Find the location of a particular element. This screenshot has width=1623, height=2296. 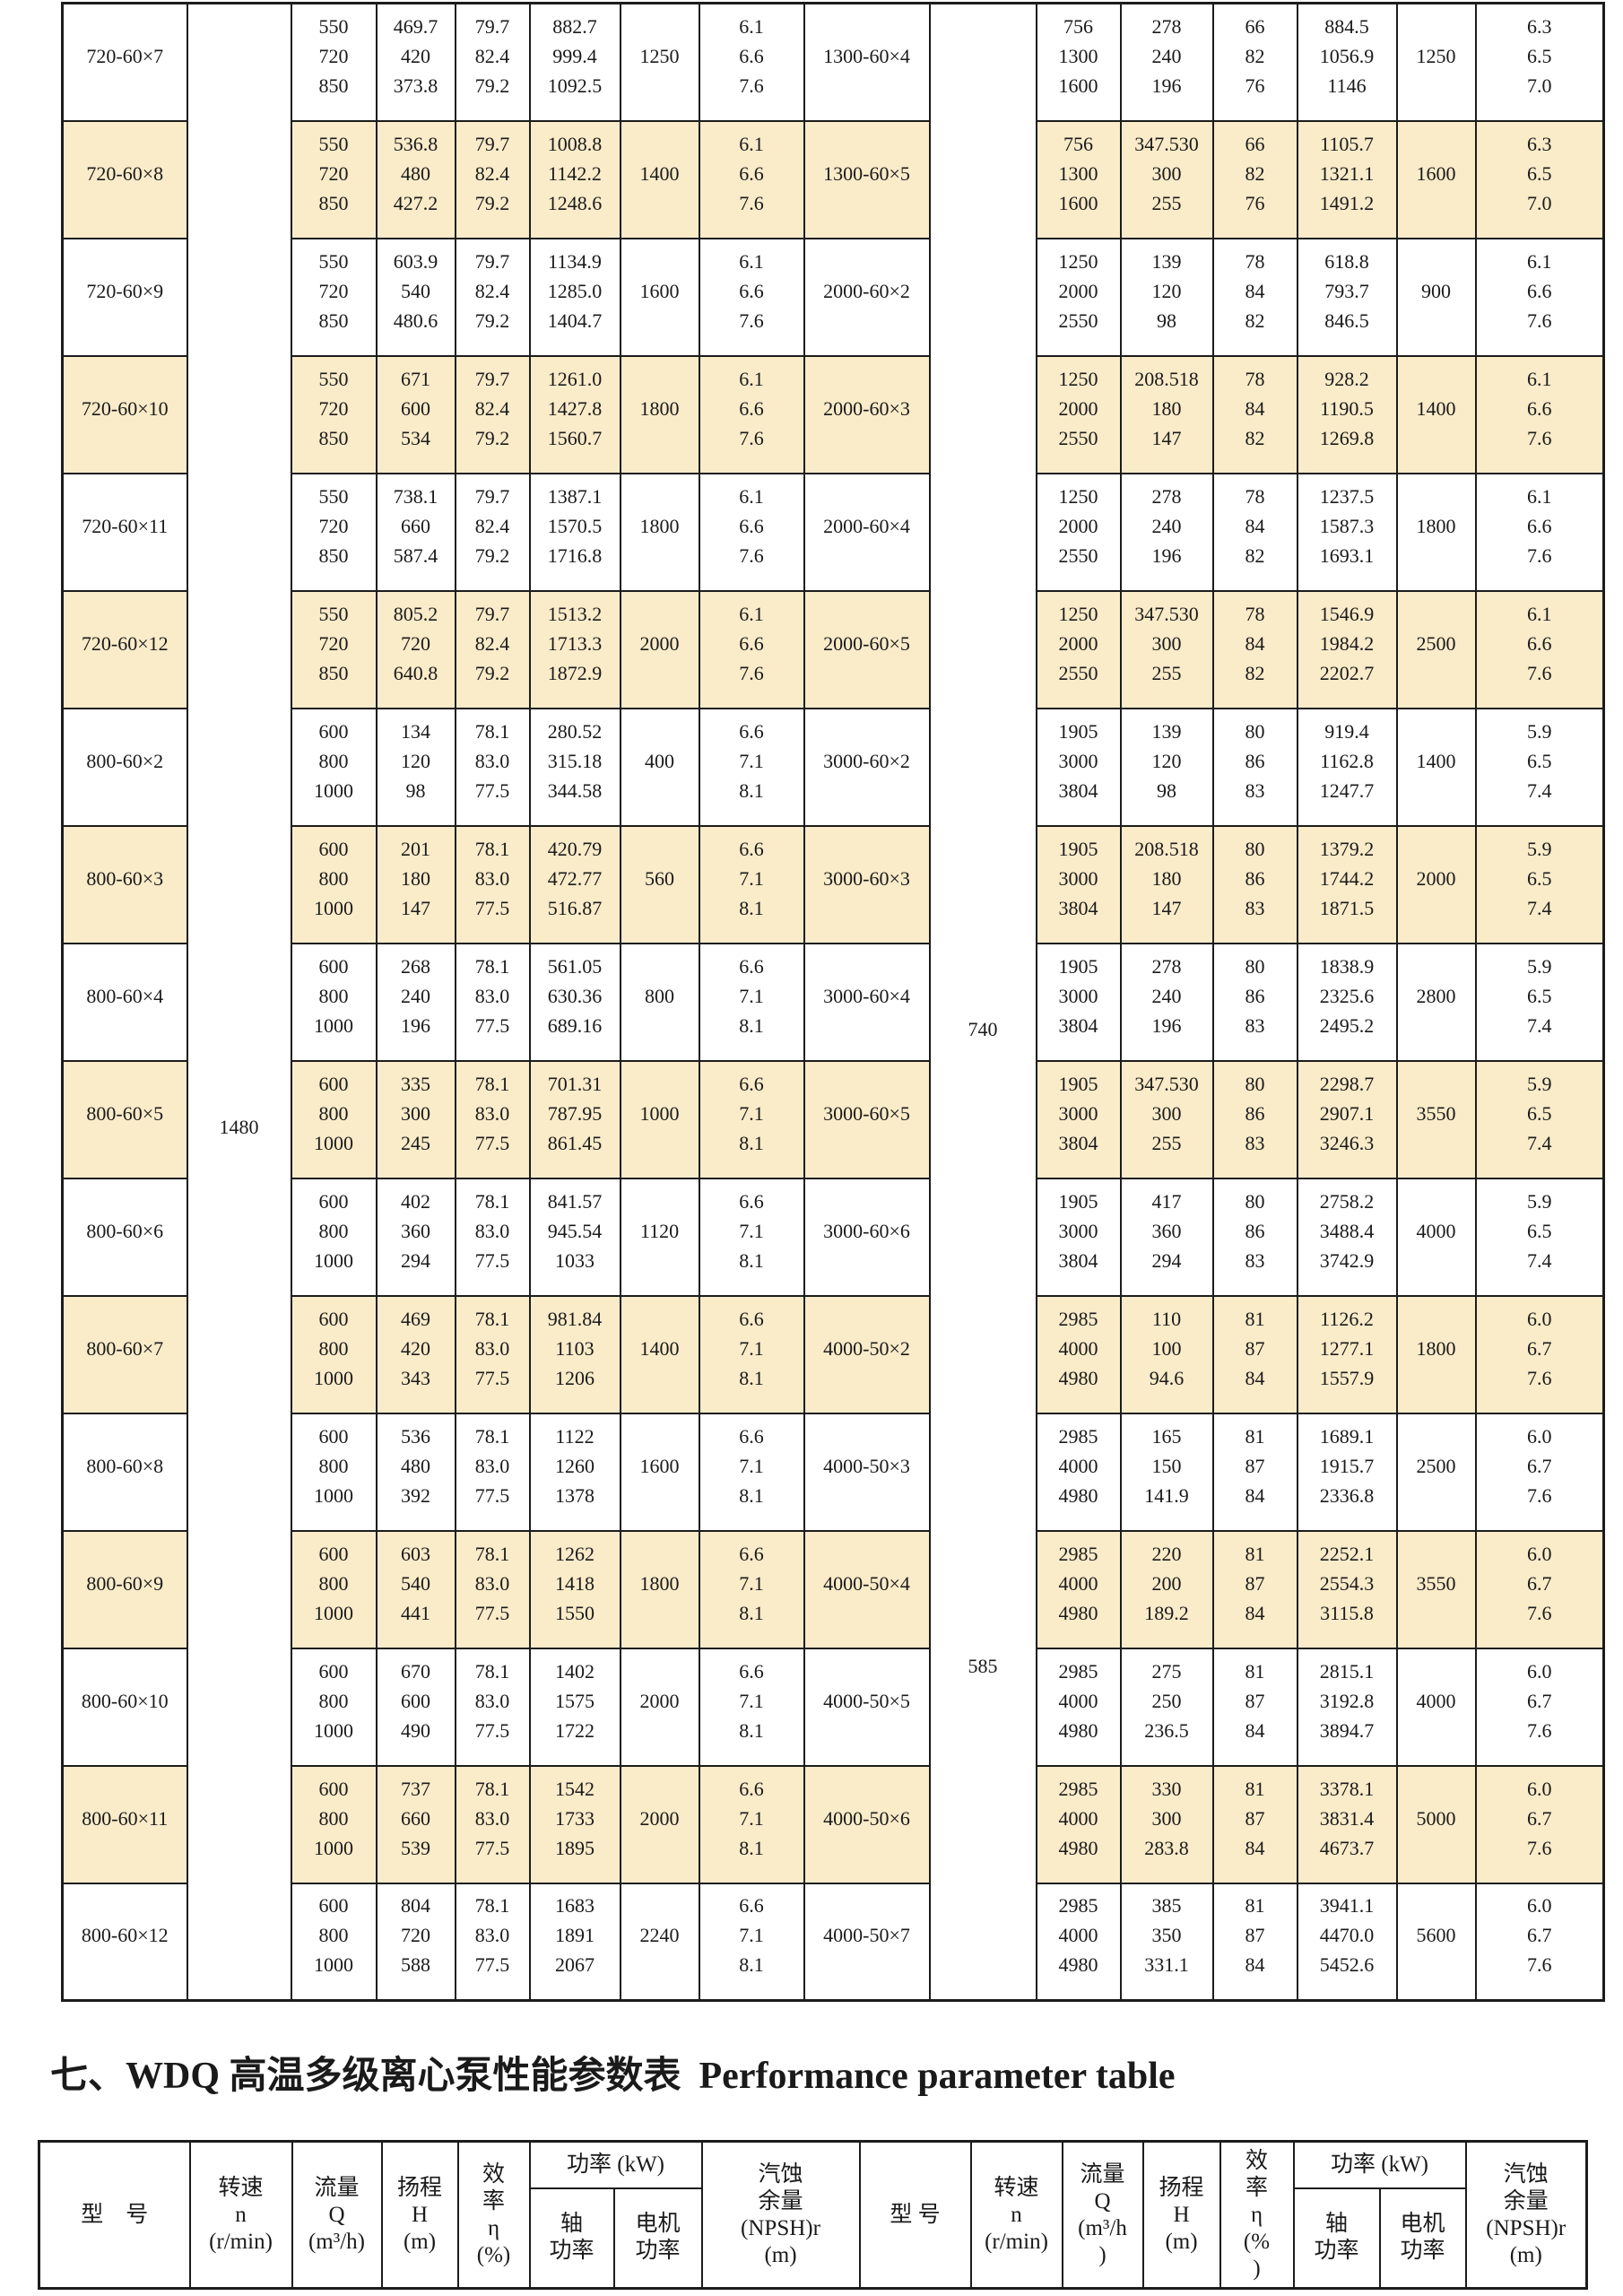

cell-motor2: 2500 is located at coordinates (1436, 649).